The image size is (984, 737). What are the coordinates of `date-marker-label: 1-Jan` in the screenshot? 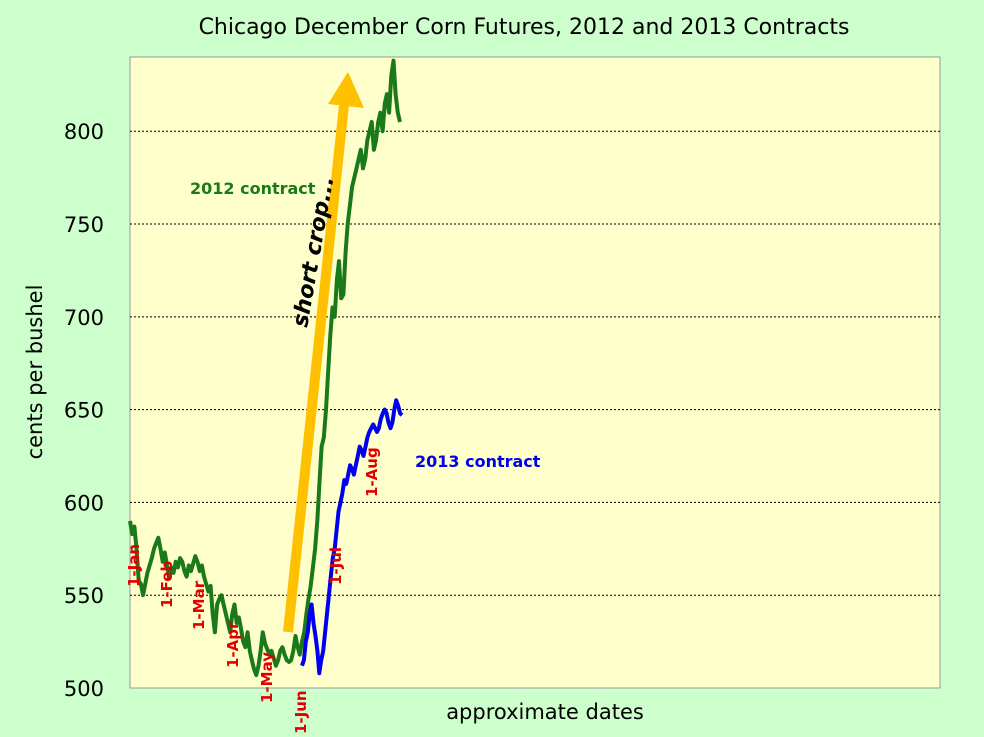 It's located at (134, 565).